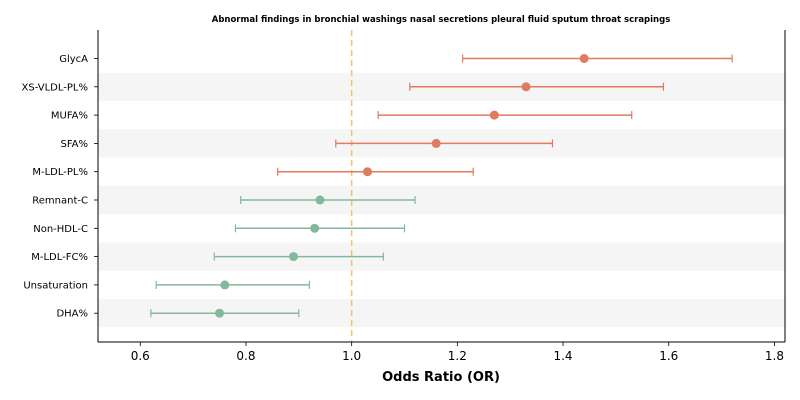 Image resolution: width=800 pixels, height=400 pixels. What do you see at coordinates (59, 257) in the screenshot?
I see `y-tick-label: M-LDL-FC%` at bounding box center [59, 257].